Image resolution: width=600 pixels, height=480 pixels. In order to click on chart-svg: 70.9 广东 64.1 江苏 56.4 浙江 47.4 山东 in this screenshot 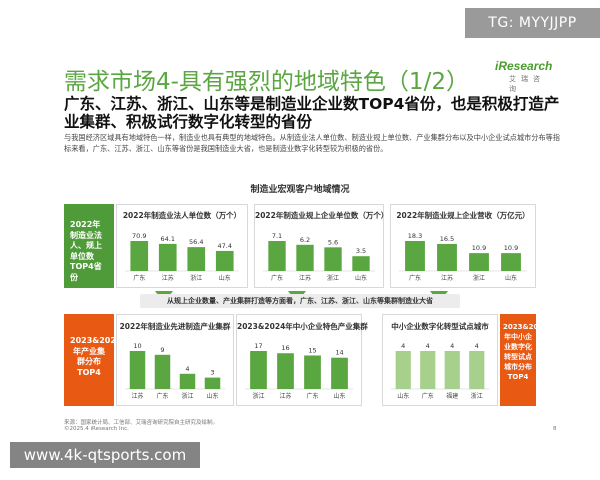, I will do `click(182, 257)`.